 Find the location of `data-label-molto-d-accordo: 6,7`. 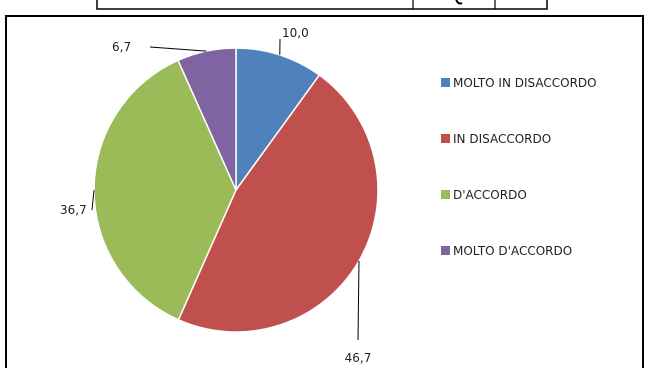

data-label-molto-d-accordo: 6,7 is located at coordinates (121, 47).